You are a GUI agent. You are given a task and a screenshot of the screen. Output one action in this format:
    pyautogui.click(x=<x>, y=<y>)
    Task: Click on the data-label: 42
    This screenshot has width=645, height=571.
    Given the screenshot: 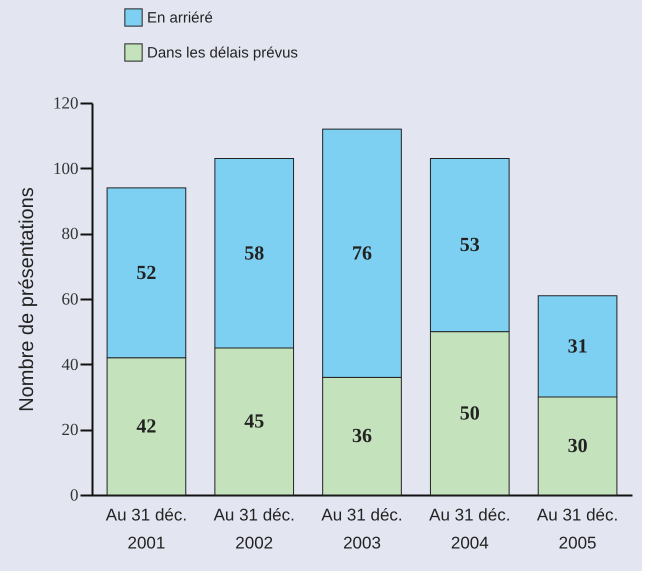 What is the action you would take?
    pyautogui.click(x=146, y=426)
    